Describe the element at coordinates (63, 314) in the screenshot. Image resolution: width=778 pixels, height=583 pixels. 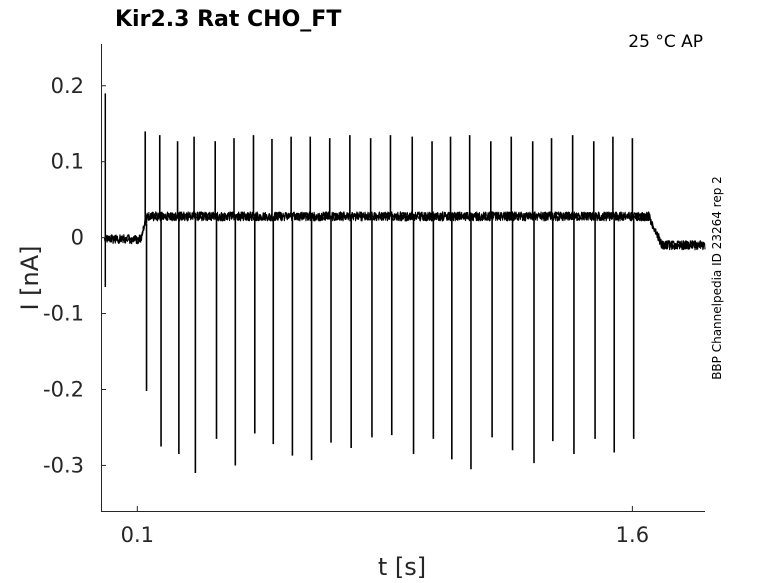
I see `y-tick-label: -0.1` at that location.